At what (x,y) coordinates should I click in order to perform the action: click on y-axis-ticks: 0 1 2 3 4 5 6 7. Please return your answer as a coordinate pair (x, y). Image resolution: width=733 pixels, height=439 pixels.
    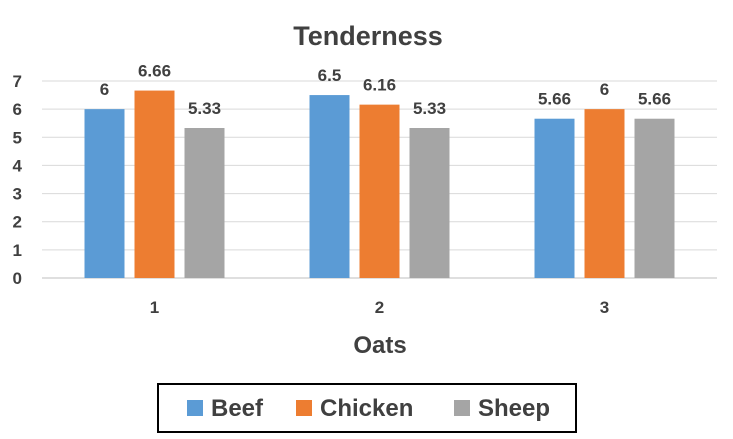
    Looking at the image, I should click on (18, 180).